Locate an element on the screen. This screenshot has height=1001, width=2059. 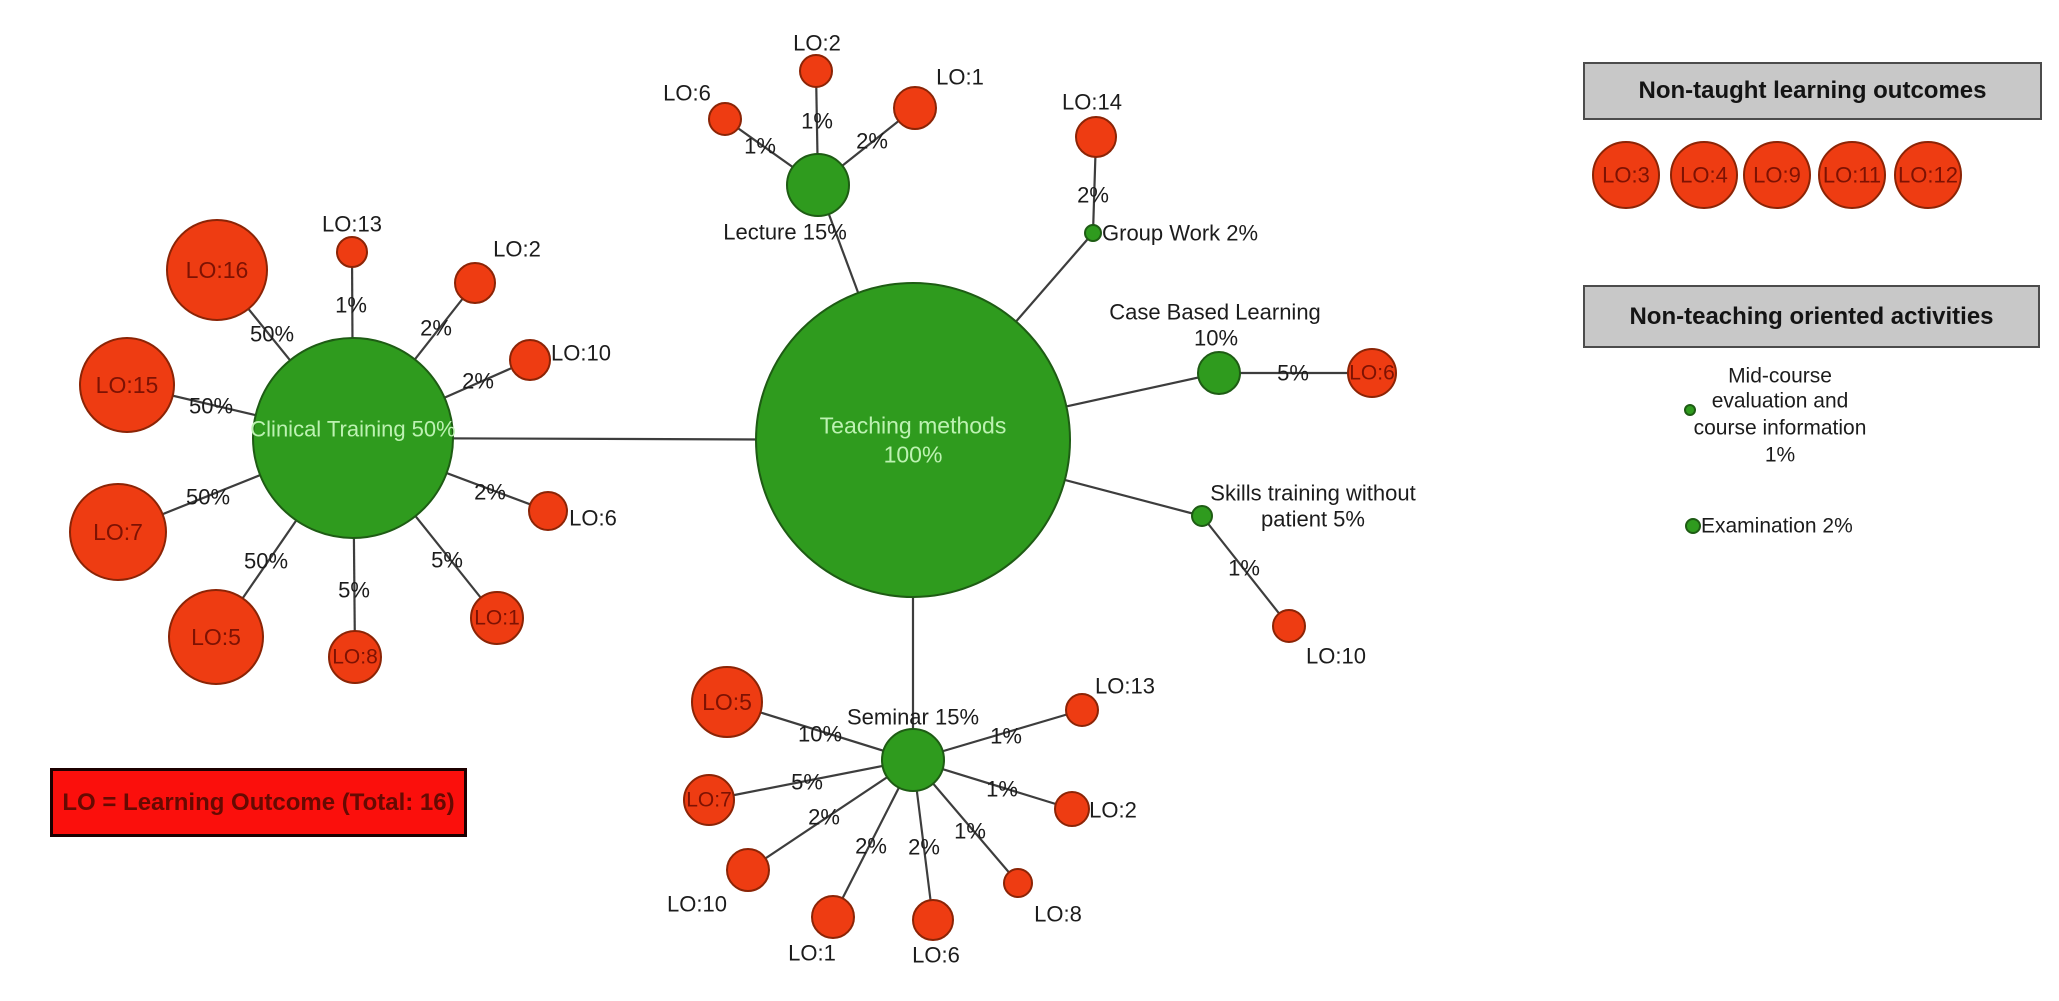
node-sem-lo10 is located at coordinates (748, 870).